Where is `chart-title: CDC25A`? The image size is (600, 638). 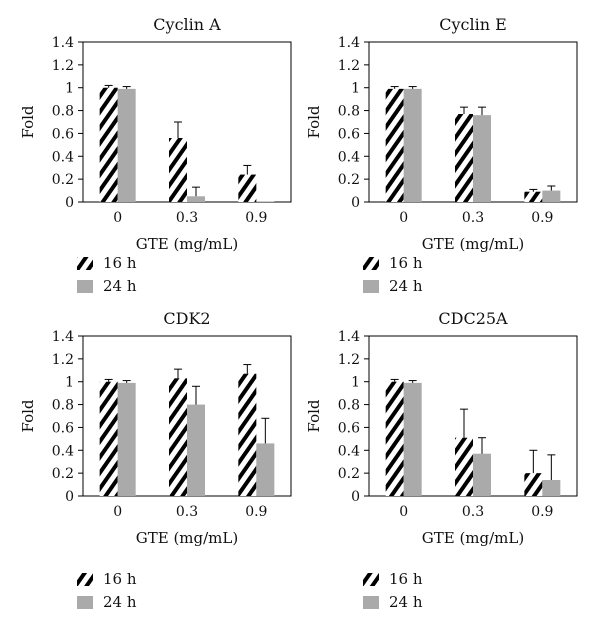 chart-title: CDC25A is located at coordinates (473, 318).